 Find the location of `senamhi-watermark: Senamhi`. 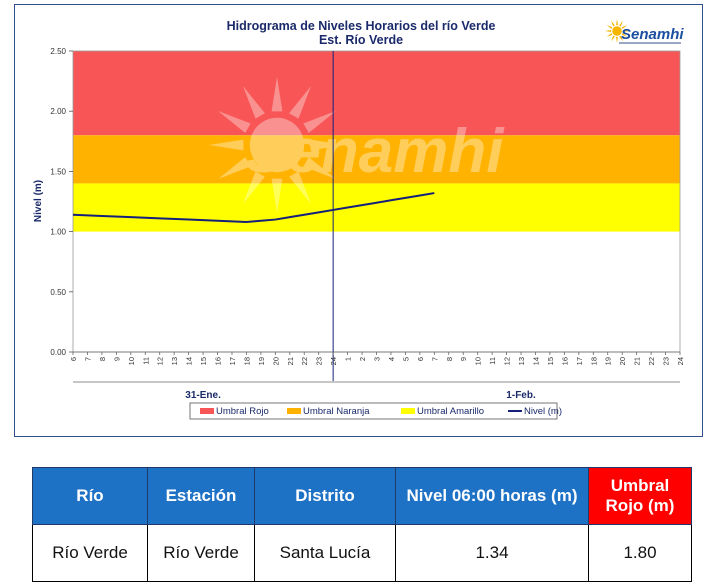

senamhi-watermark: Senamhi is located at coordinates (357, 145).